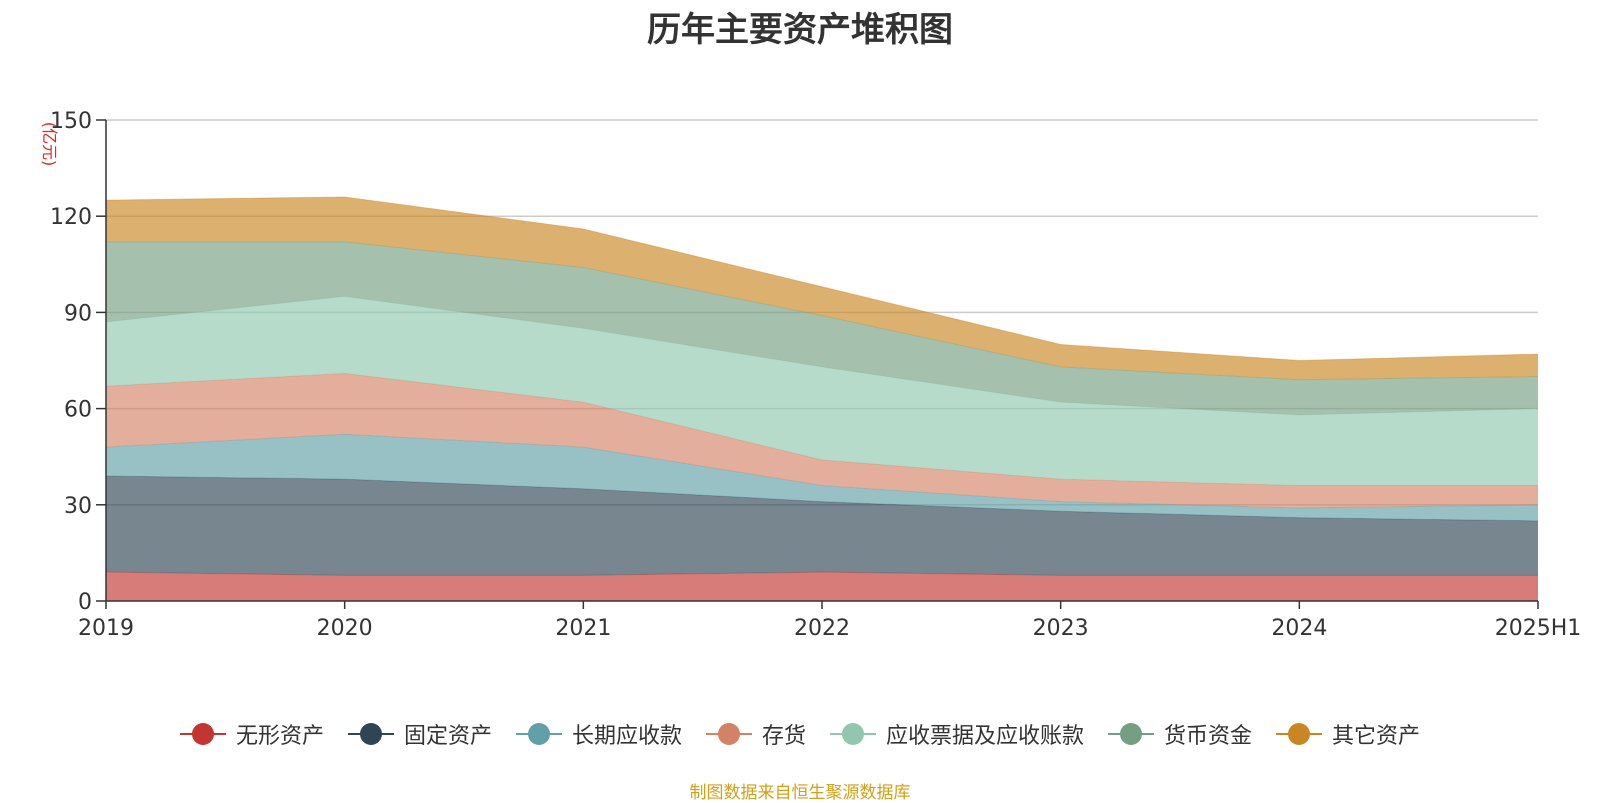 The image size is (1600, 803). I want to click on x-tick-label: 2023, so click(1061, 628).